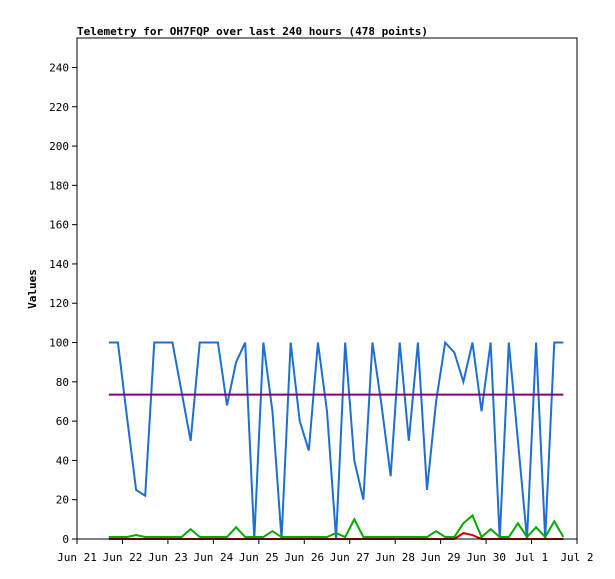 The width and height of the screenshot is (615, 579). Describe the element at coordinates (441, 557) in the screenshot. I see `x-tick-label: Jun 29` at that location.